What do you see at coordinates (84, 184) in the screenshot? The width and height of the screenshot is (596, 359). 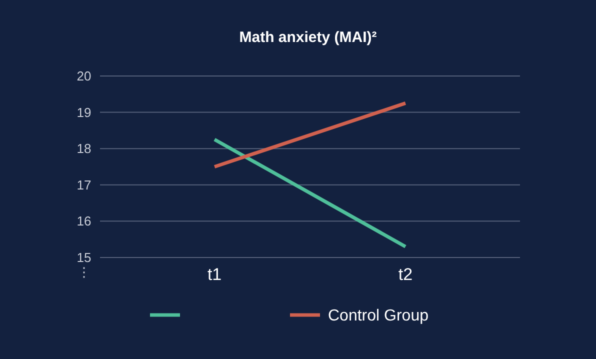 I see `y-tick-label: 17` at bounding box center [84, 184].